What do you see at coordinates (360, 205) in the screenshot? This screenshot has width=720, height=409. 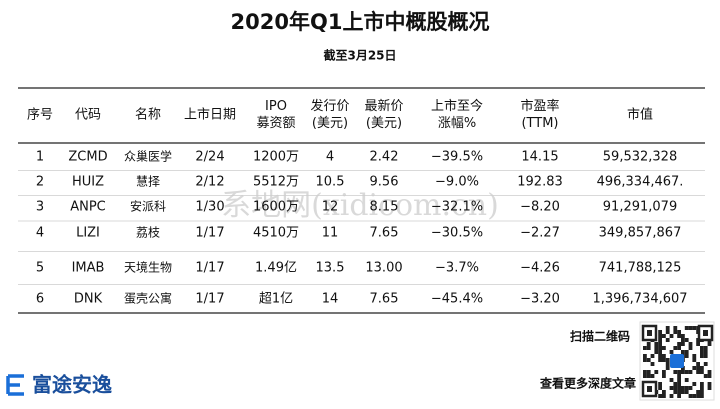 I see `watermark: 系地网(xidicom.cn)` at bounding box center [360, 205].